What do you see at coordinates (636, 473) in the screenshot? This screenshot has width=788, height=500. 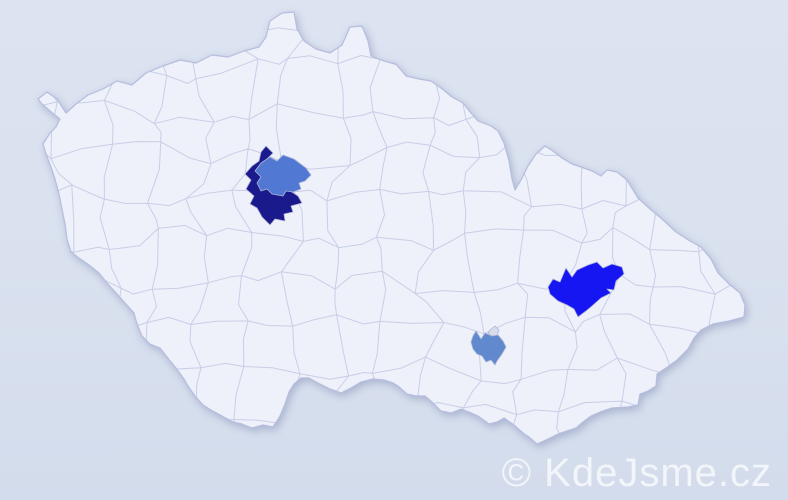 I see `watermark: © KdeJsme.cz` at bounding box center [636, 473].